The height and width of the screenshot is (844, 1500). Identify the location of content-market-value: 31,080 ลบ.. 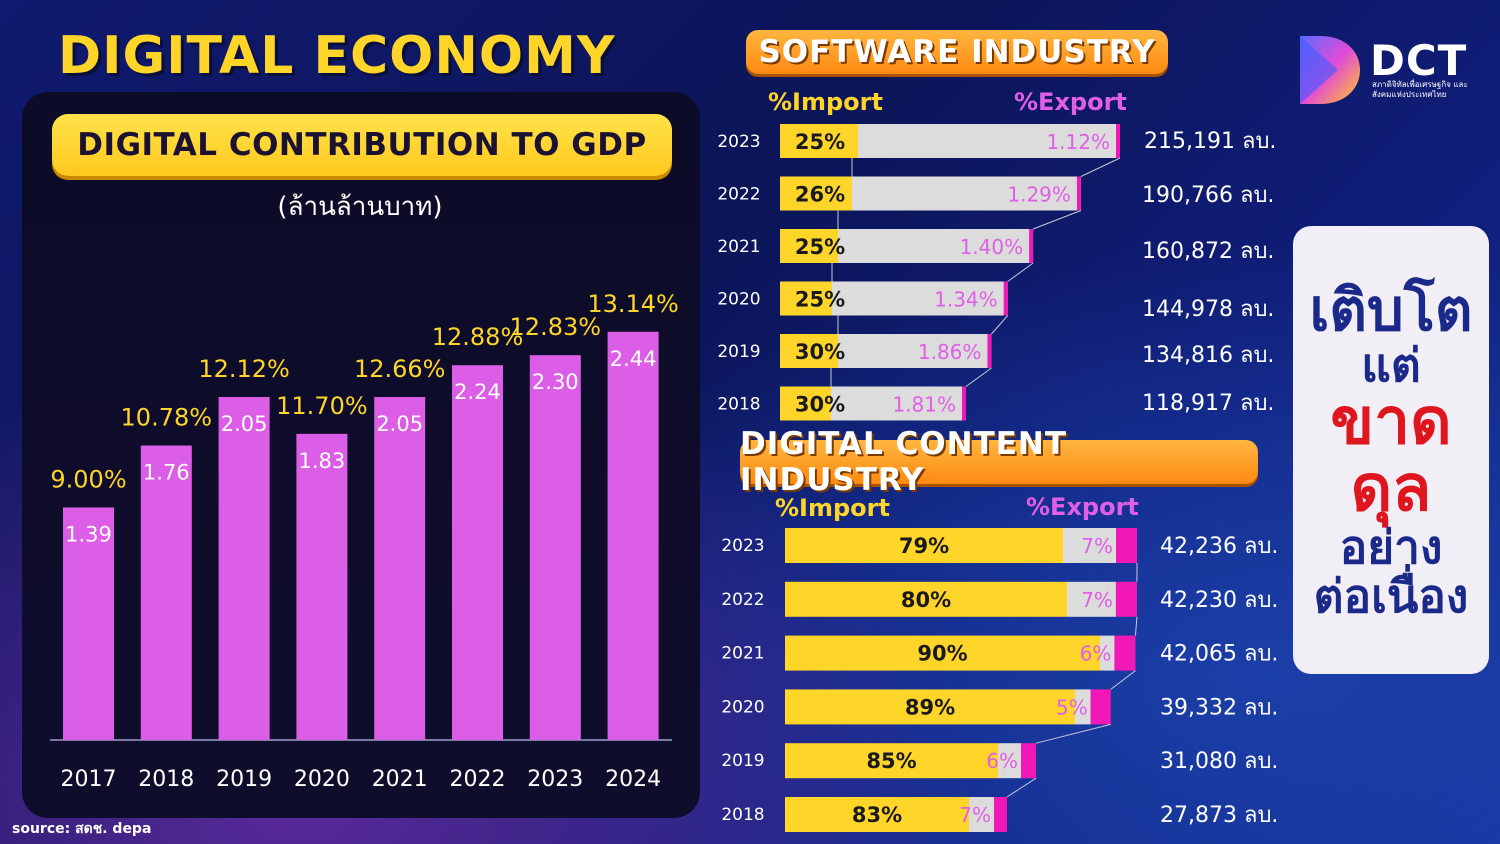
(1219, 761).